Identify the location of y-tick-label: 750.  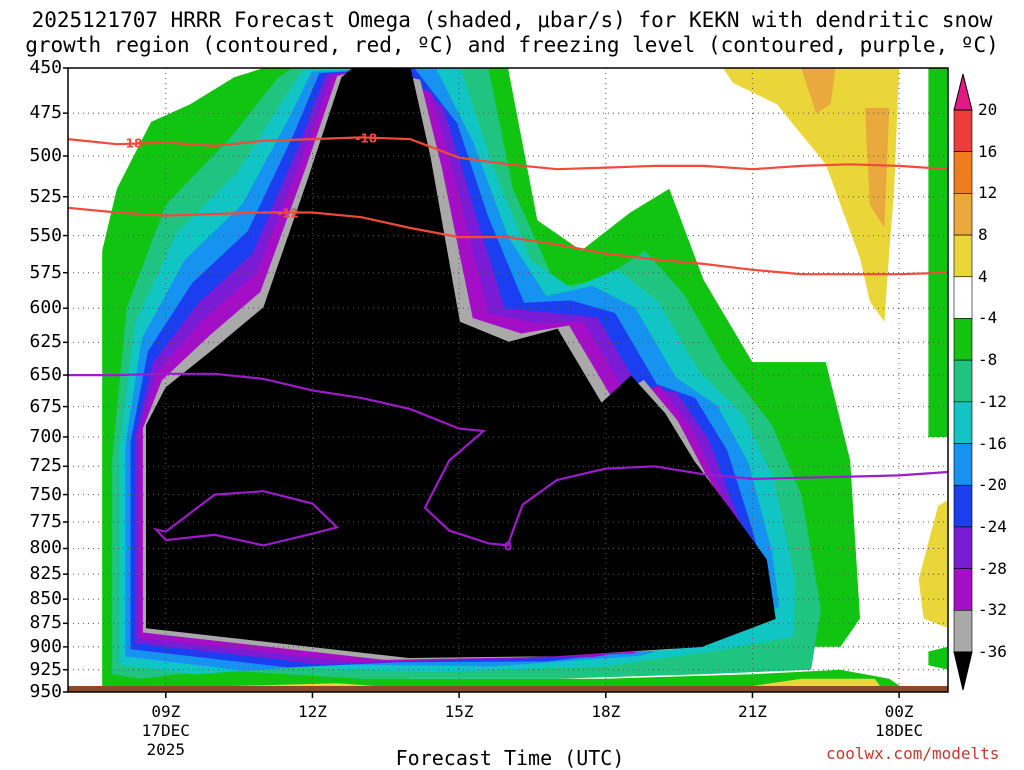
(45, 494).